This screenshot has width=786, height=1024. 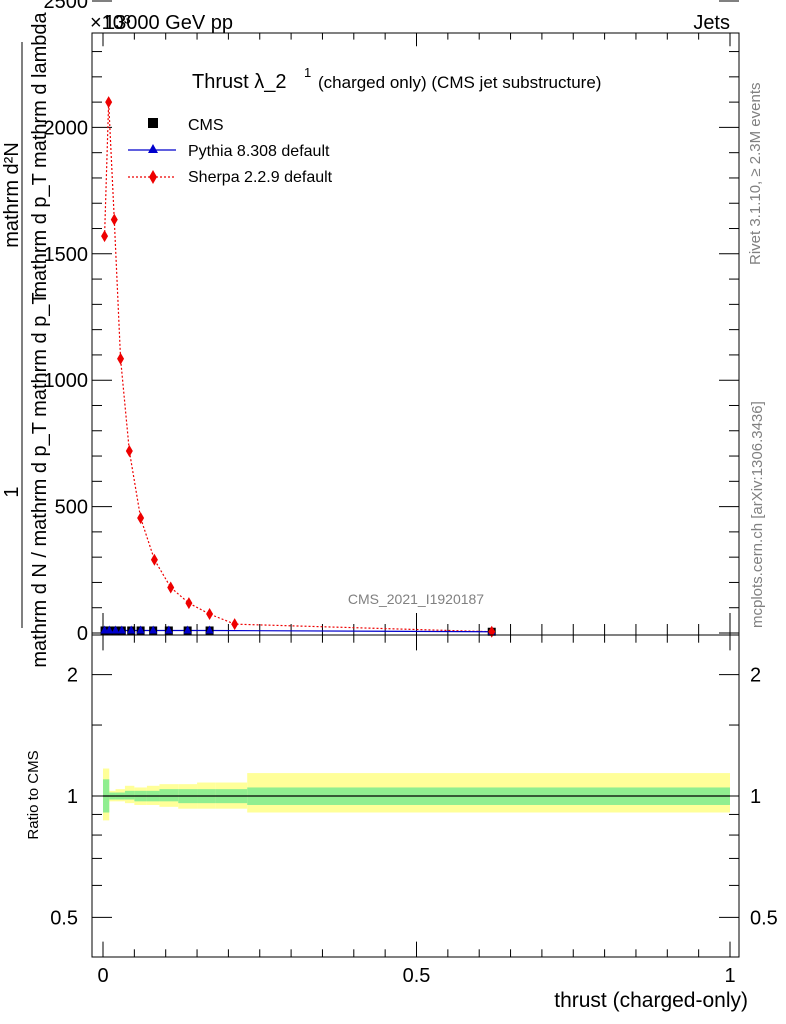 What do you see at coordinates (153, 177) in the screenshot?
I see `legend-diamond-marker` at bounding box center [153, 177].